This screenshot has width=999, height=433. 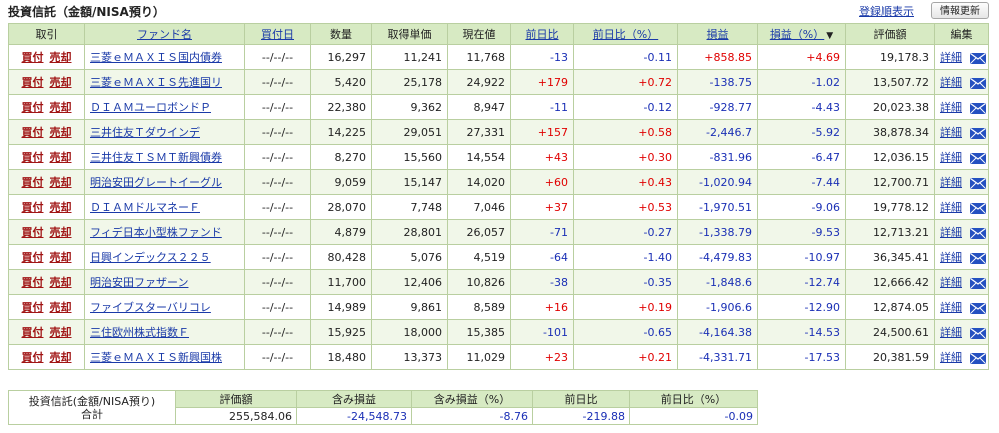 I want to click on fund-name-link: 明治安田グレートイーグル, so click(x=156, y=182).